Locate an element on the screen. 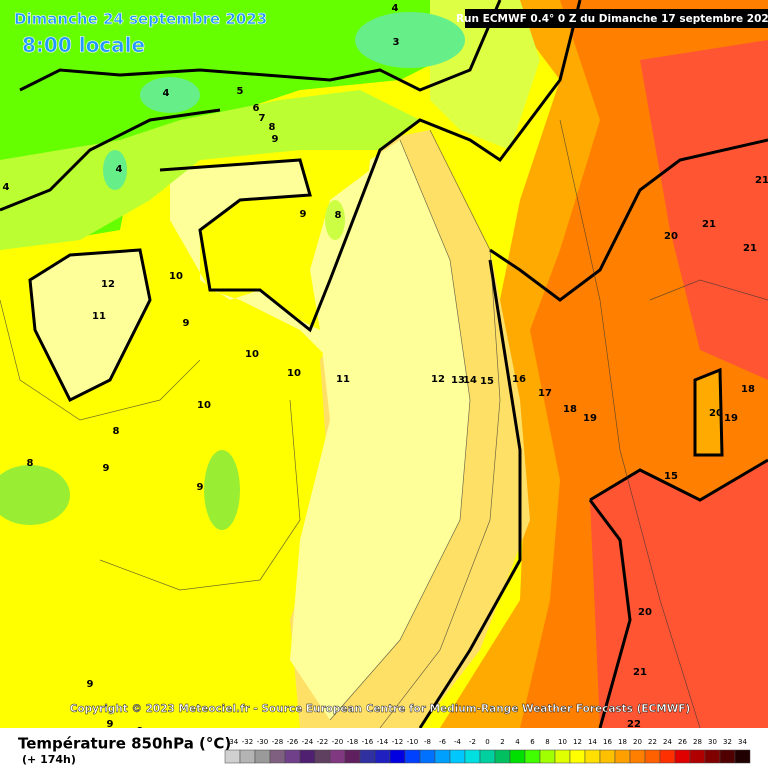 This screenshot has height=772, width=768. contour-label: 12 is located at coordinates (438, 379).